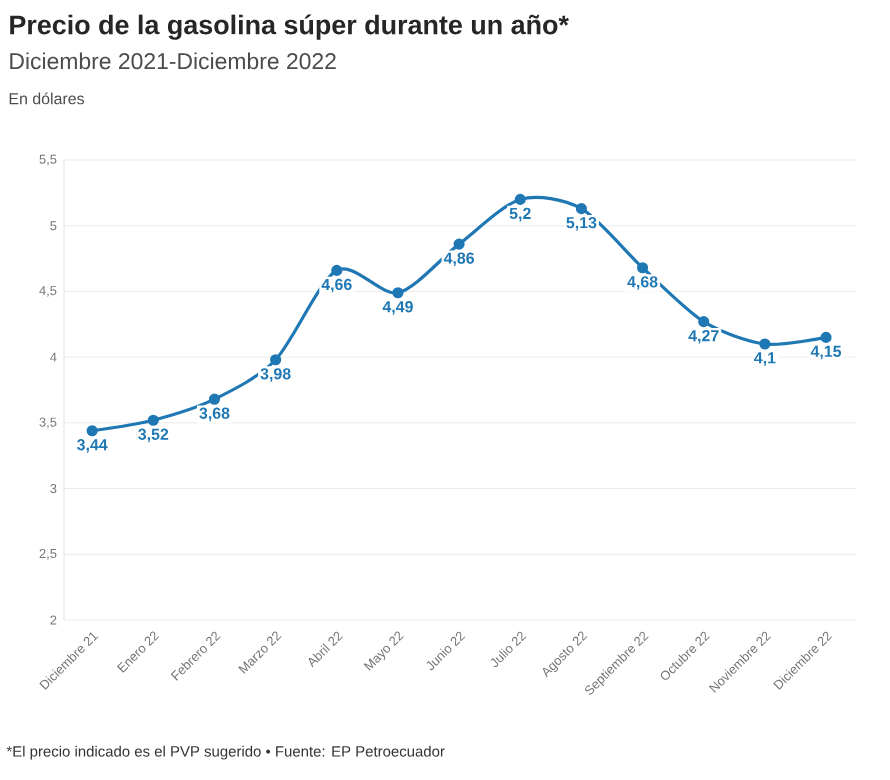 This screenshot has width=890, height=780. Describe the element at coordinates (173, 61) in the screenshot. I see `chart-subtitle: Diciembre 2021-Diciembre 2022` at that location.